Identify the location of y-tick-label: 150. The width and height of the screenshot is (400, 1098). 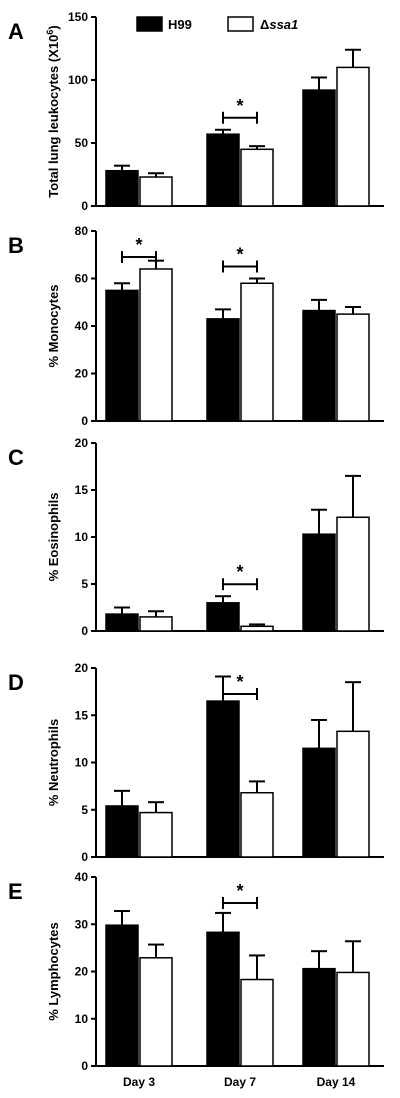
(78, 17).